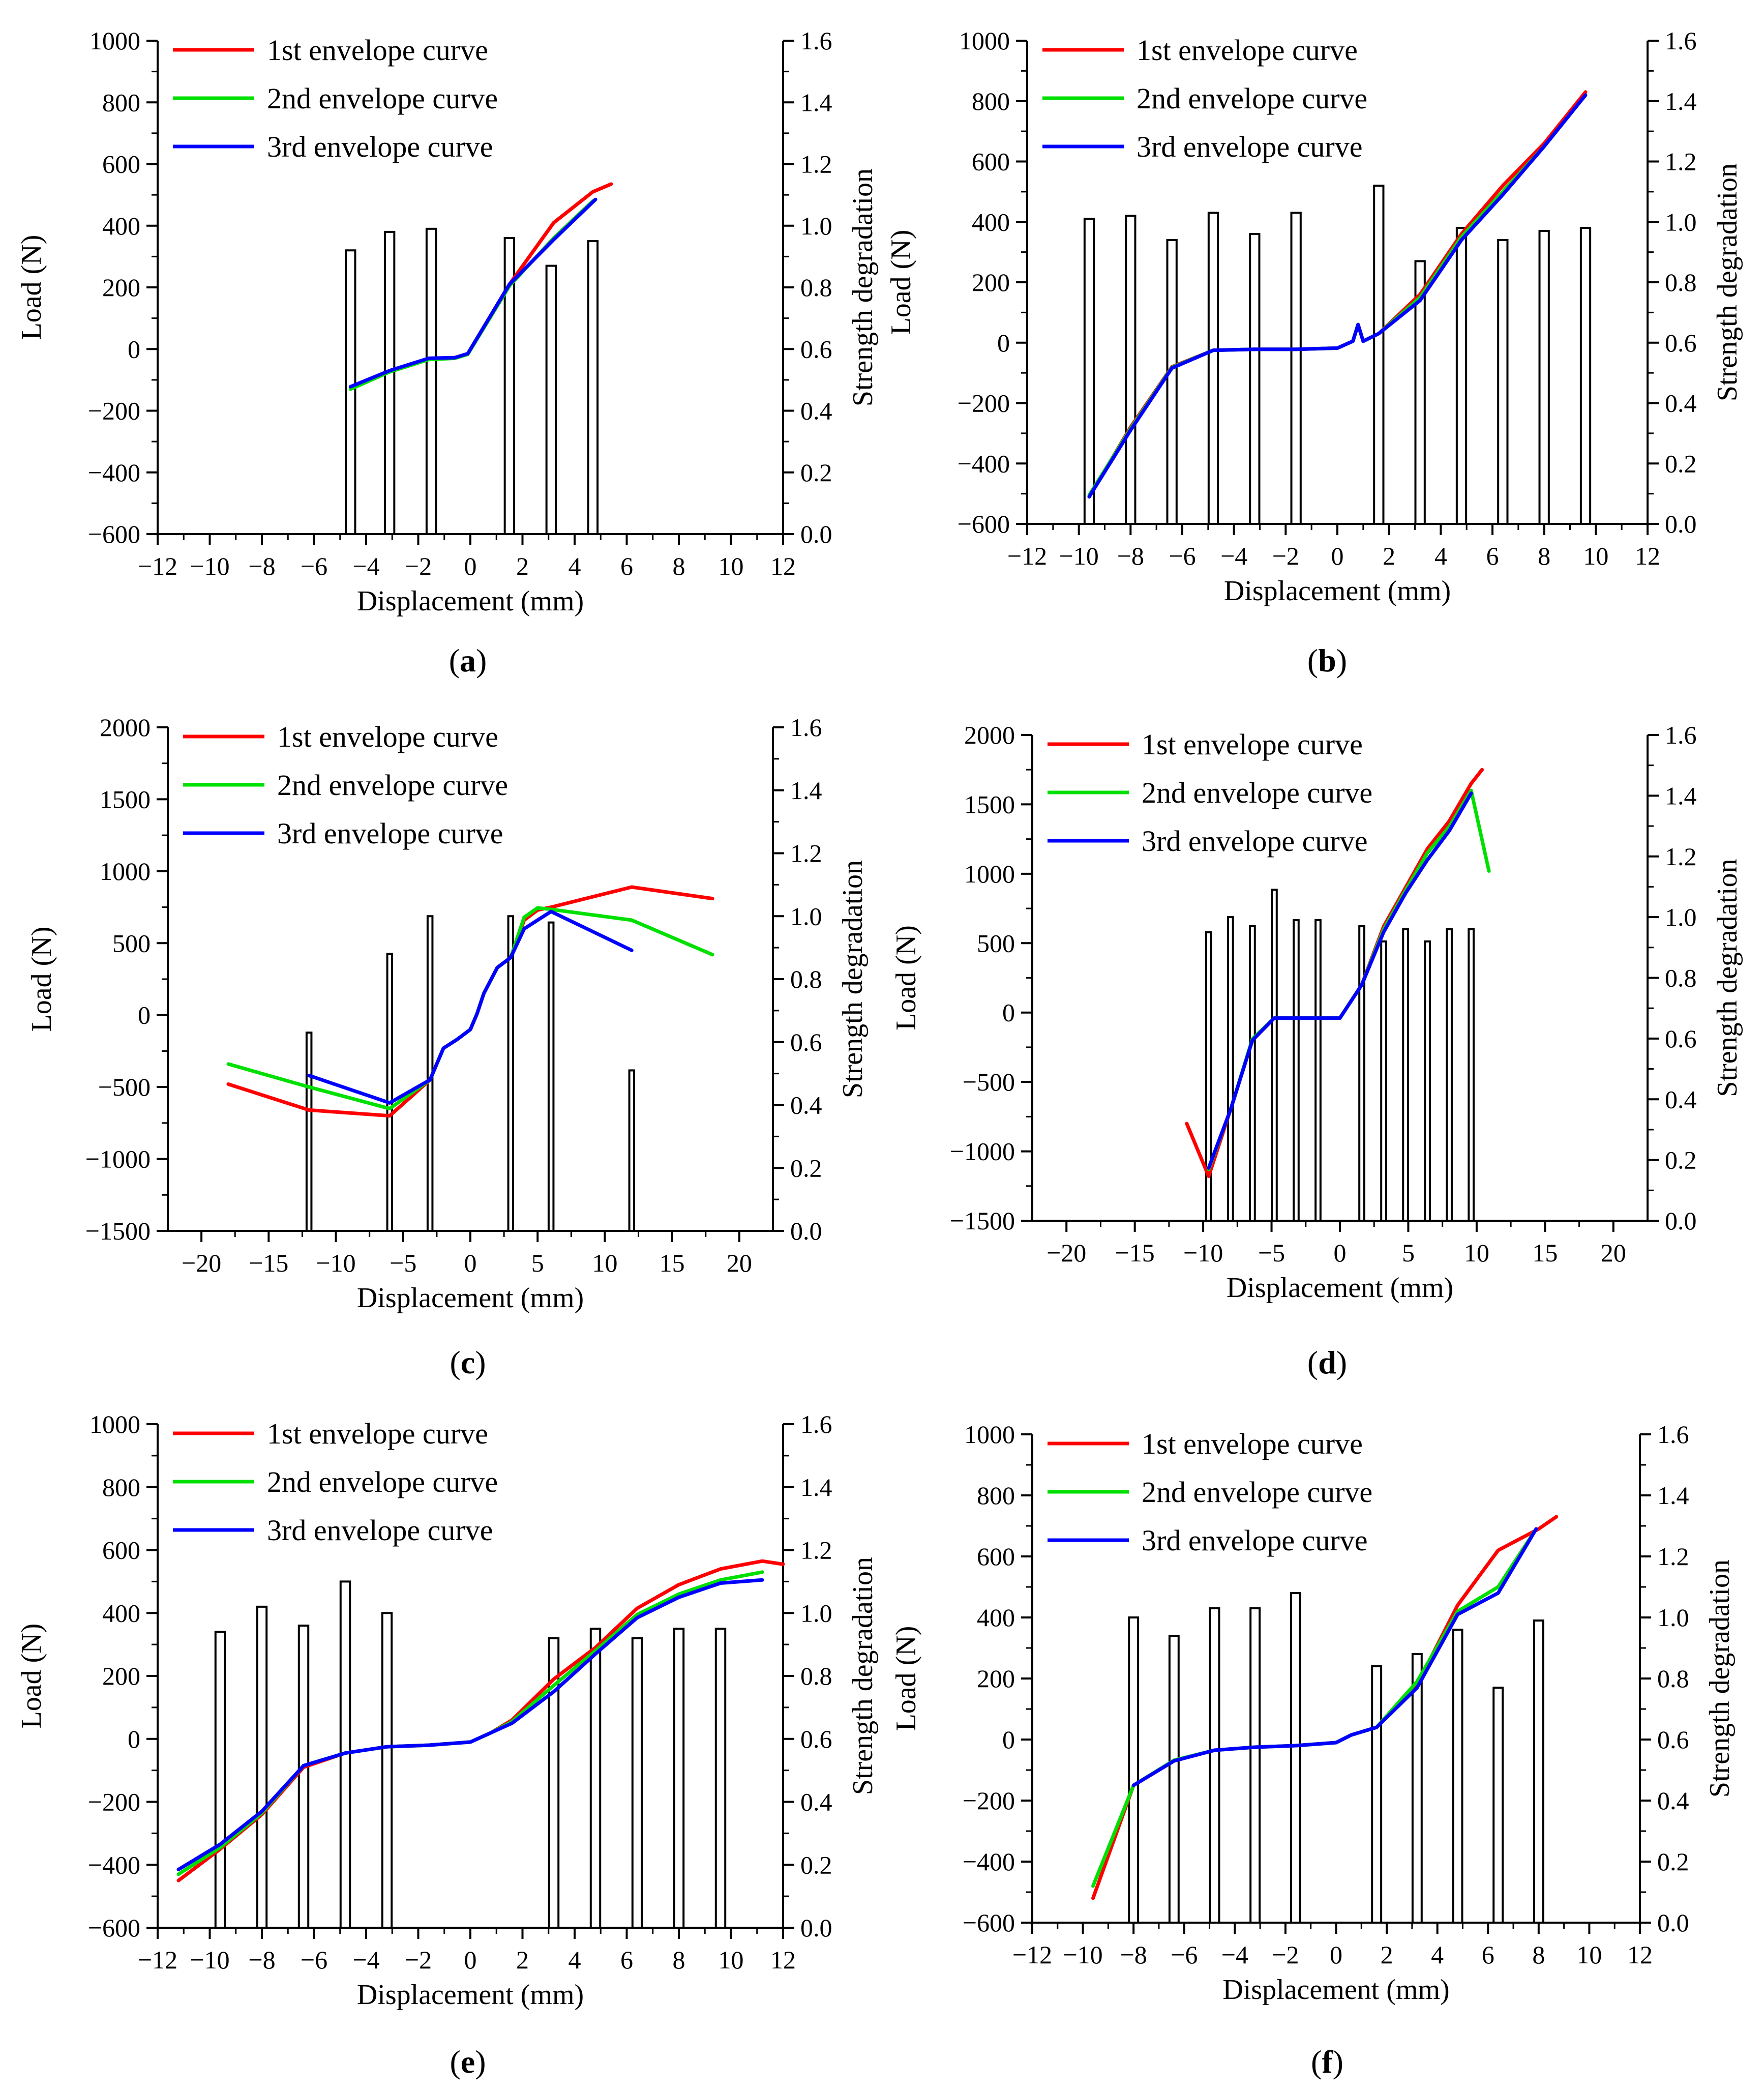 This screenshot has height=2091, width=1764. Describe the element at coordinates (1327, 1362) in the screenshot. I see `caption-letter: d` at that location.